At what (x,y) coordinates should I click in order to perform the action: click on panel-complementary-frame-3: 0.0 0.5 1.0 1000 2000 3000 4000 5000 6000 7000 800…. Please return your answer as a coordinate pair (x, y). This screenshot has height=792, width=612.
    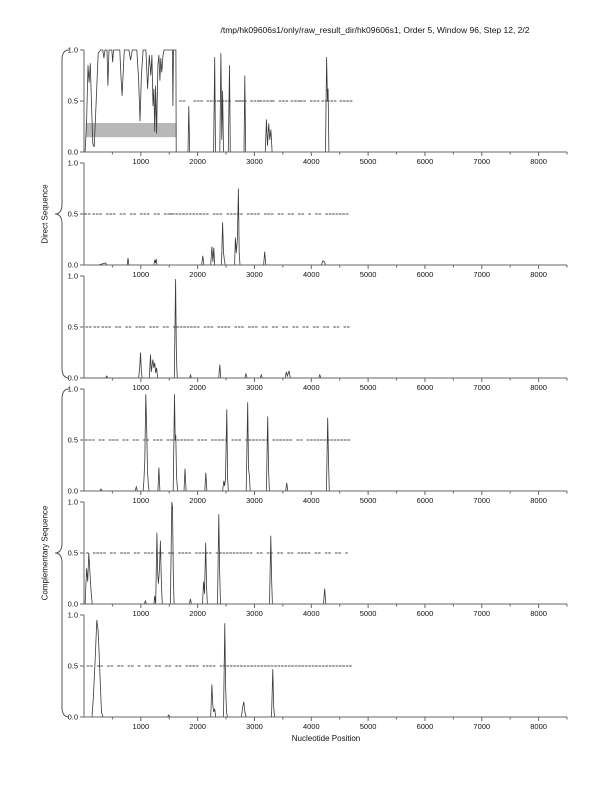
    Looking at the image, I should click on (318, 671).